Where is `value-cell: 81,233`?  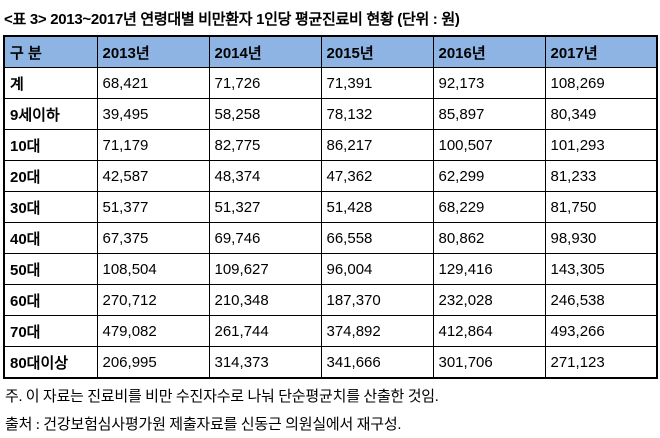 value-cell: 81,233 is located at coordinates (601, 176).